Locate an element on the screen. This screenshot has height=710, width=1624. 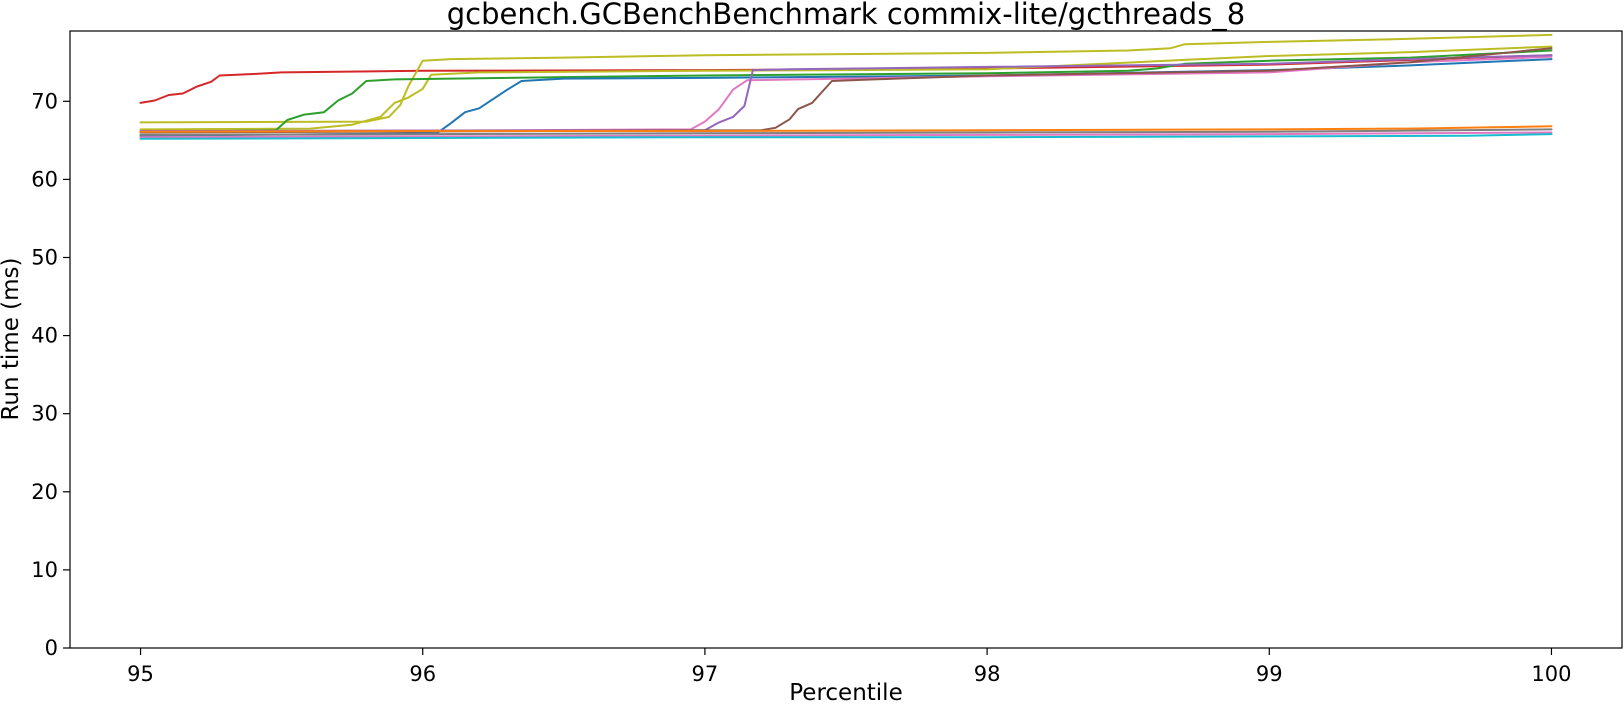
y-tick-label: 20 is located at coordinates (44, 492).